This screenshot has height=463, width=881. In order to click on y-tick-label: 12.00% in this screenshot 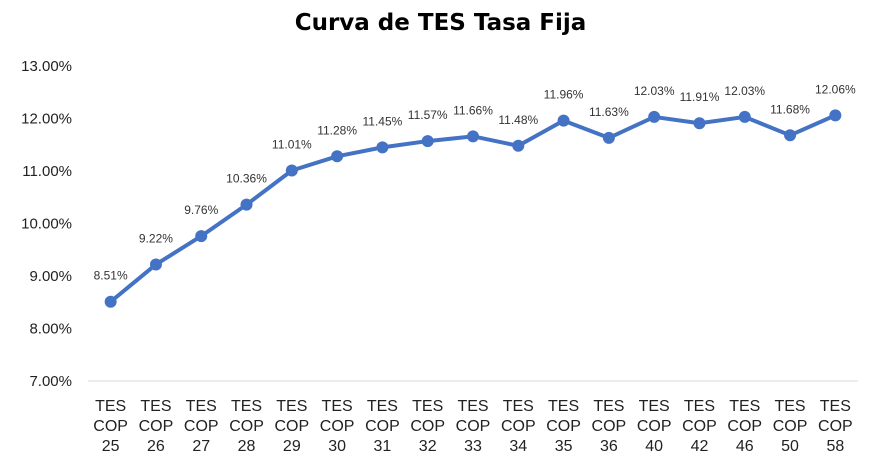, I will do `click(46, 119)`.